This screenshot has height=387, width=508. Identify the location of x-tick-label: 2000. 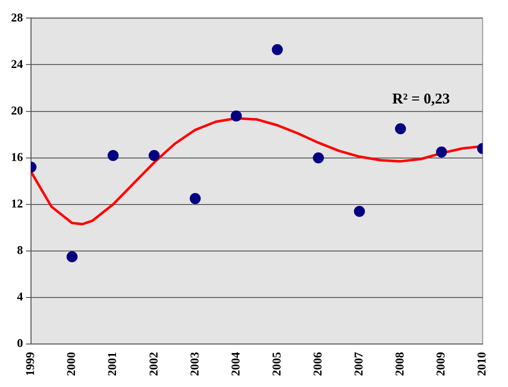
(71, 364).